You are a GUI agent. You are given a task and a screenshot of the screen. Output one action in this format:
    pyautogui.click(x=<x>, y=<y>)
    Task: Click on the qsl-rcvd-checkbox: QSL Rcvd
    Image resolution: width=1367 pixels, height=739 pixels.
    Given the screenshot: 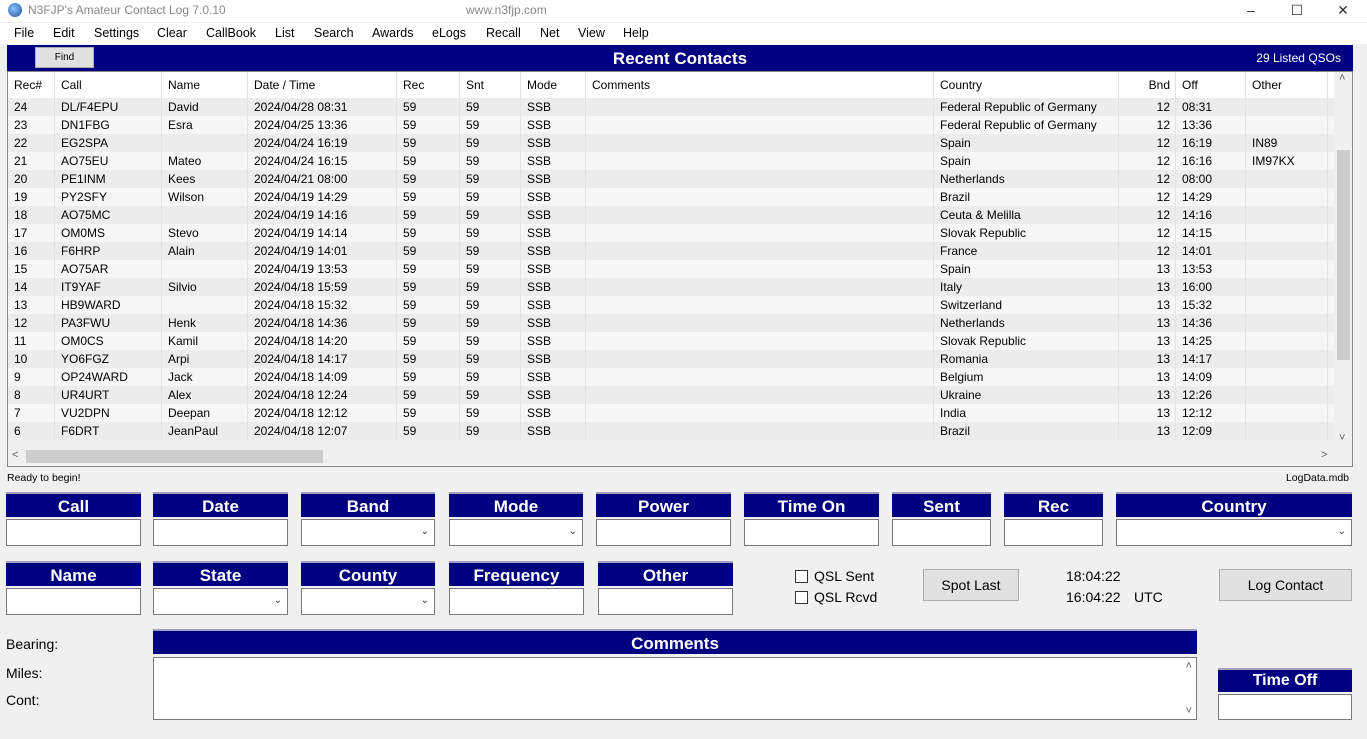 What is the action you would take?
    pyautogui.click(x=836, y=597)
    